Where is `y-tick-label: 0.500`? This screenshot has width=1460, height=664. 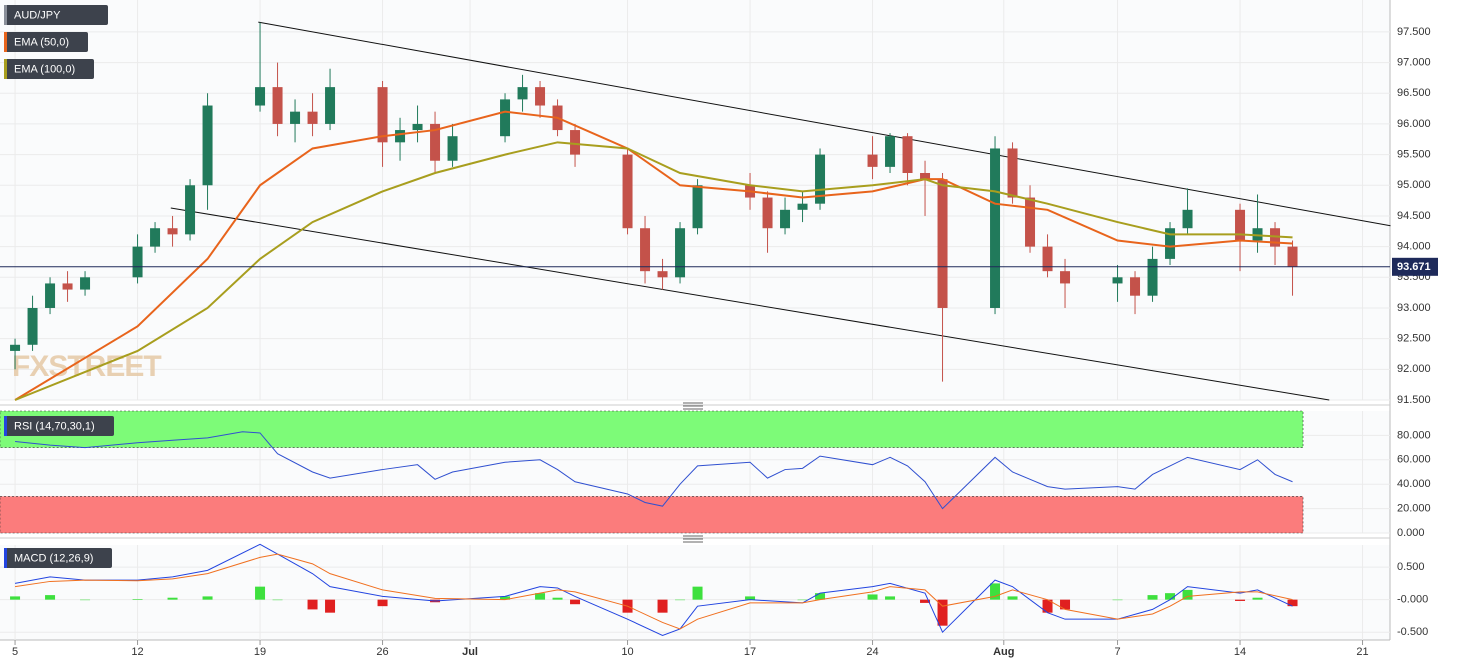 y-tick-label: 0.500 is located at coordinates (1411, 567).